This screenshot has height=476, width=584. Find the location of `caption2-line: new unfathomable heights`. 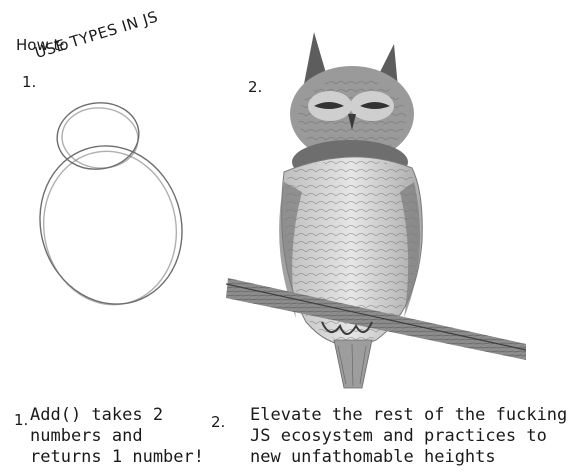

caption2-line: new unfathomable heights is located at coordinates (373, 457).